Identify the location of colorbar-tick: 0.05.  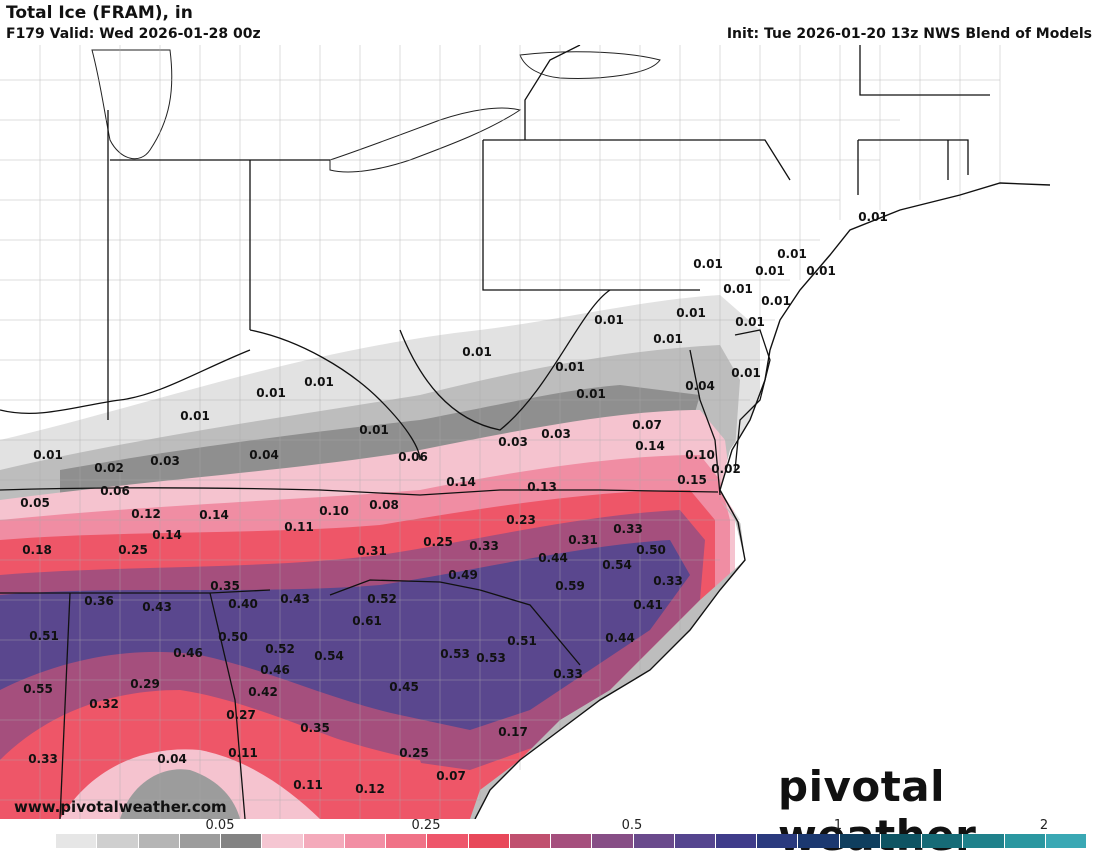
(220, 825).